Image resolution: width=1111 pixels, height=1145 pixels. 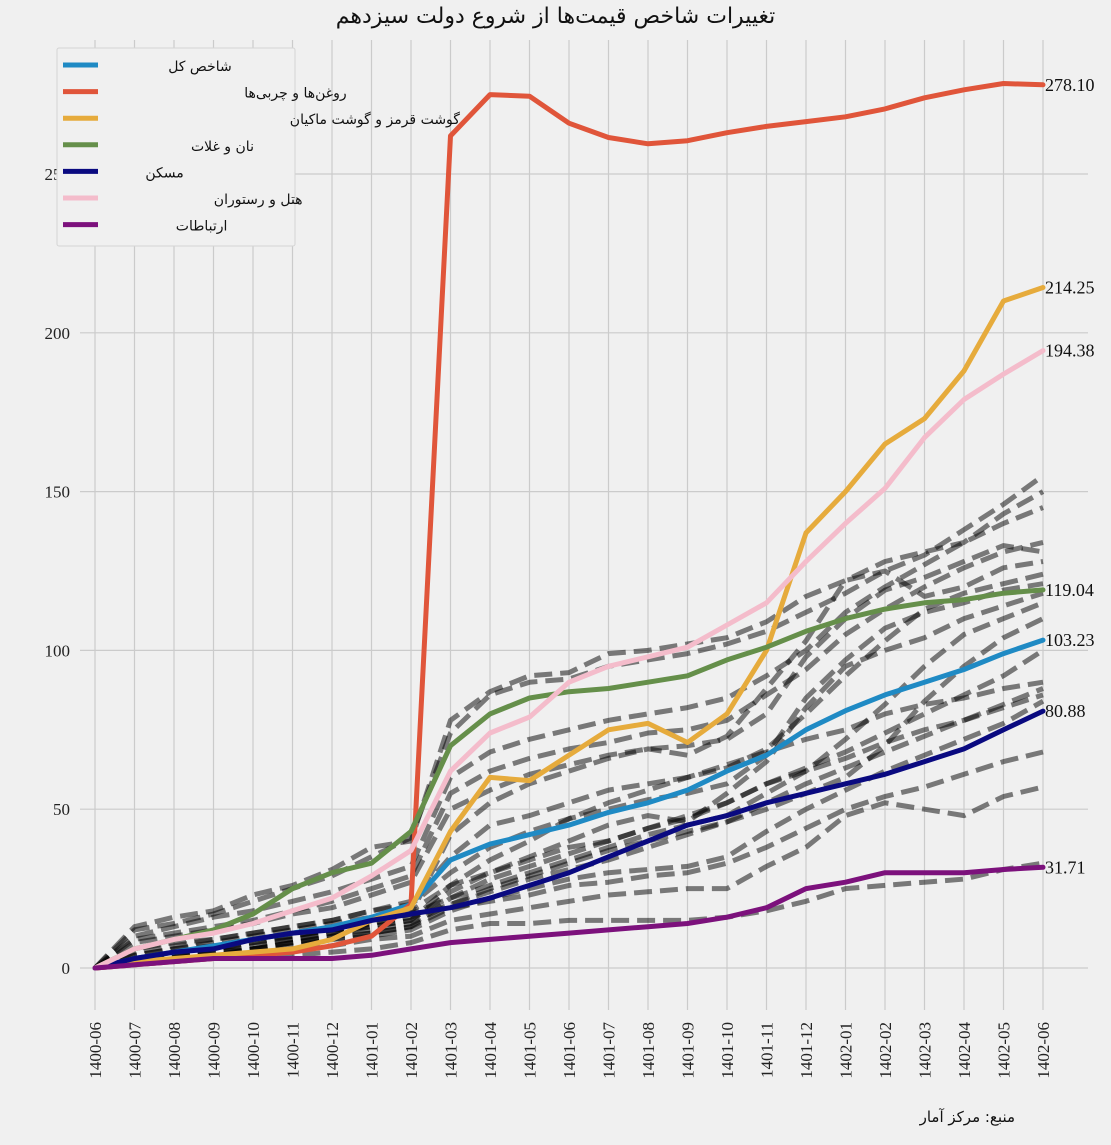 What do you see at coordinates (253, 1050) in the screenshot?
I see `x-tick-label: 1400-10` at bounding box center [253, 1050].